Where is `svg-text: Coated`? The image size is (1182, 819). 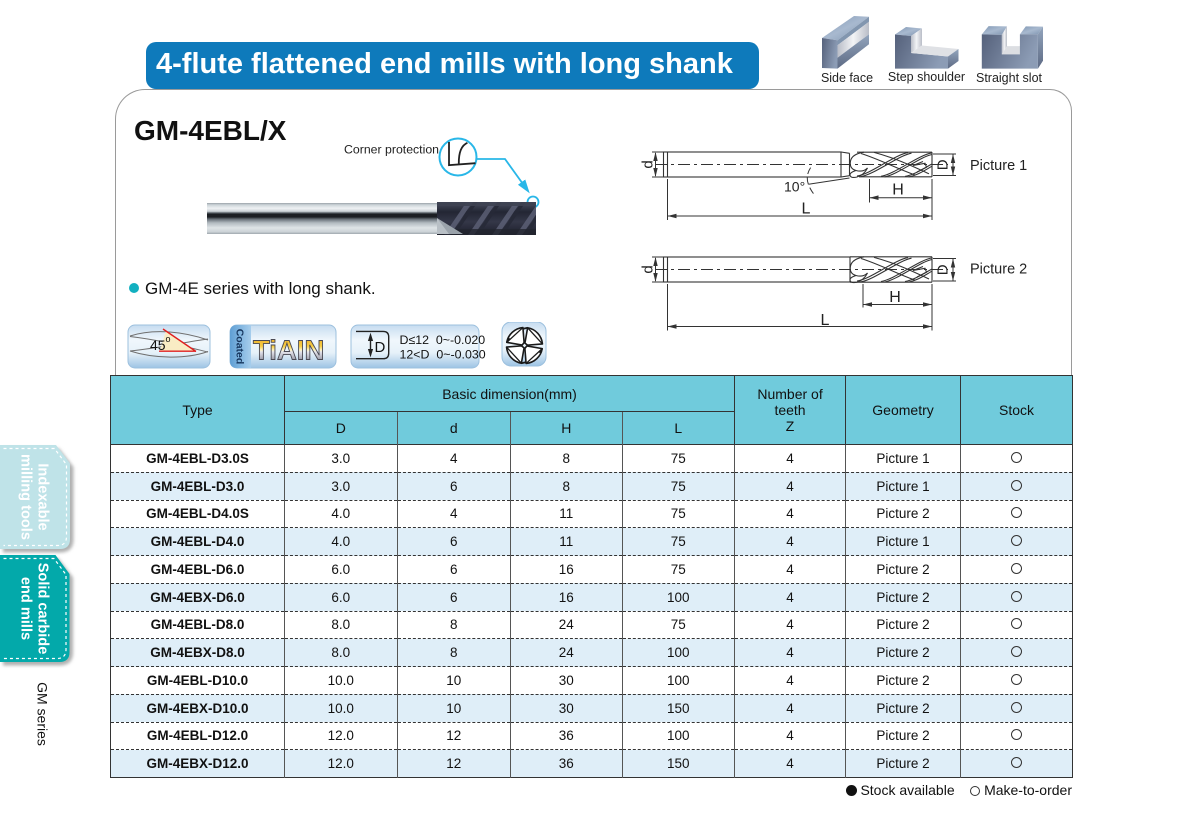 svg-text: Coated is located at coordinates (240, 347).